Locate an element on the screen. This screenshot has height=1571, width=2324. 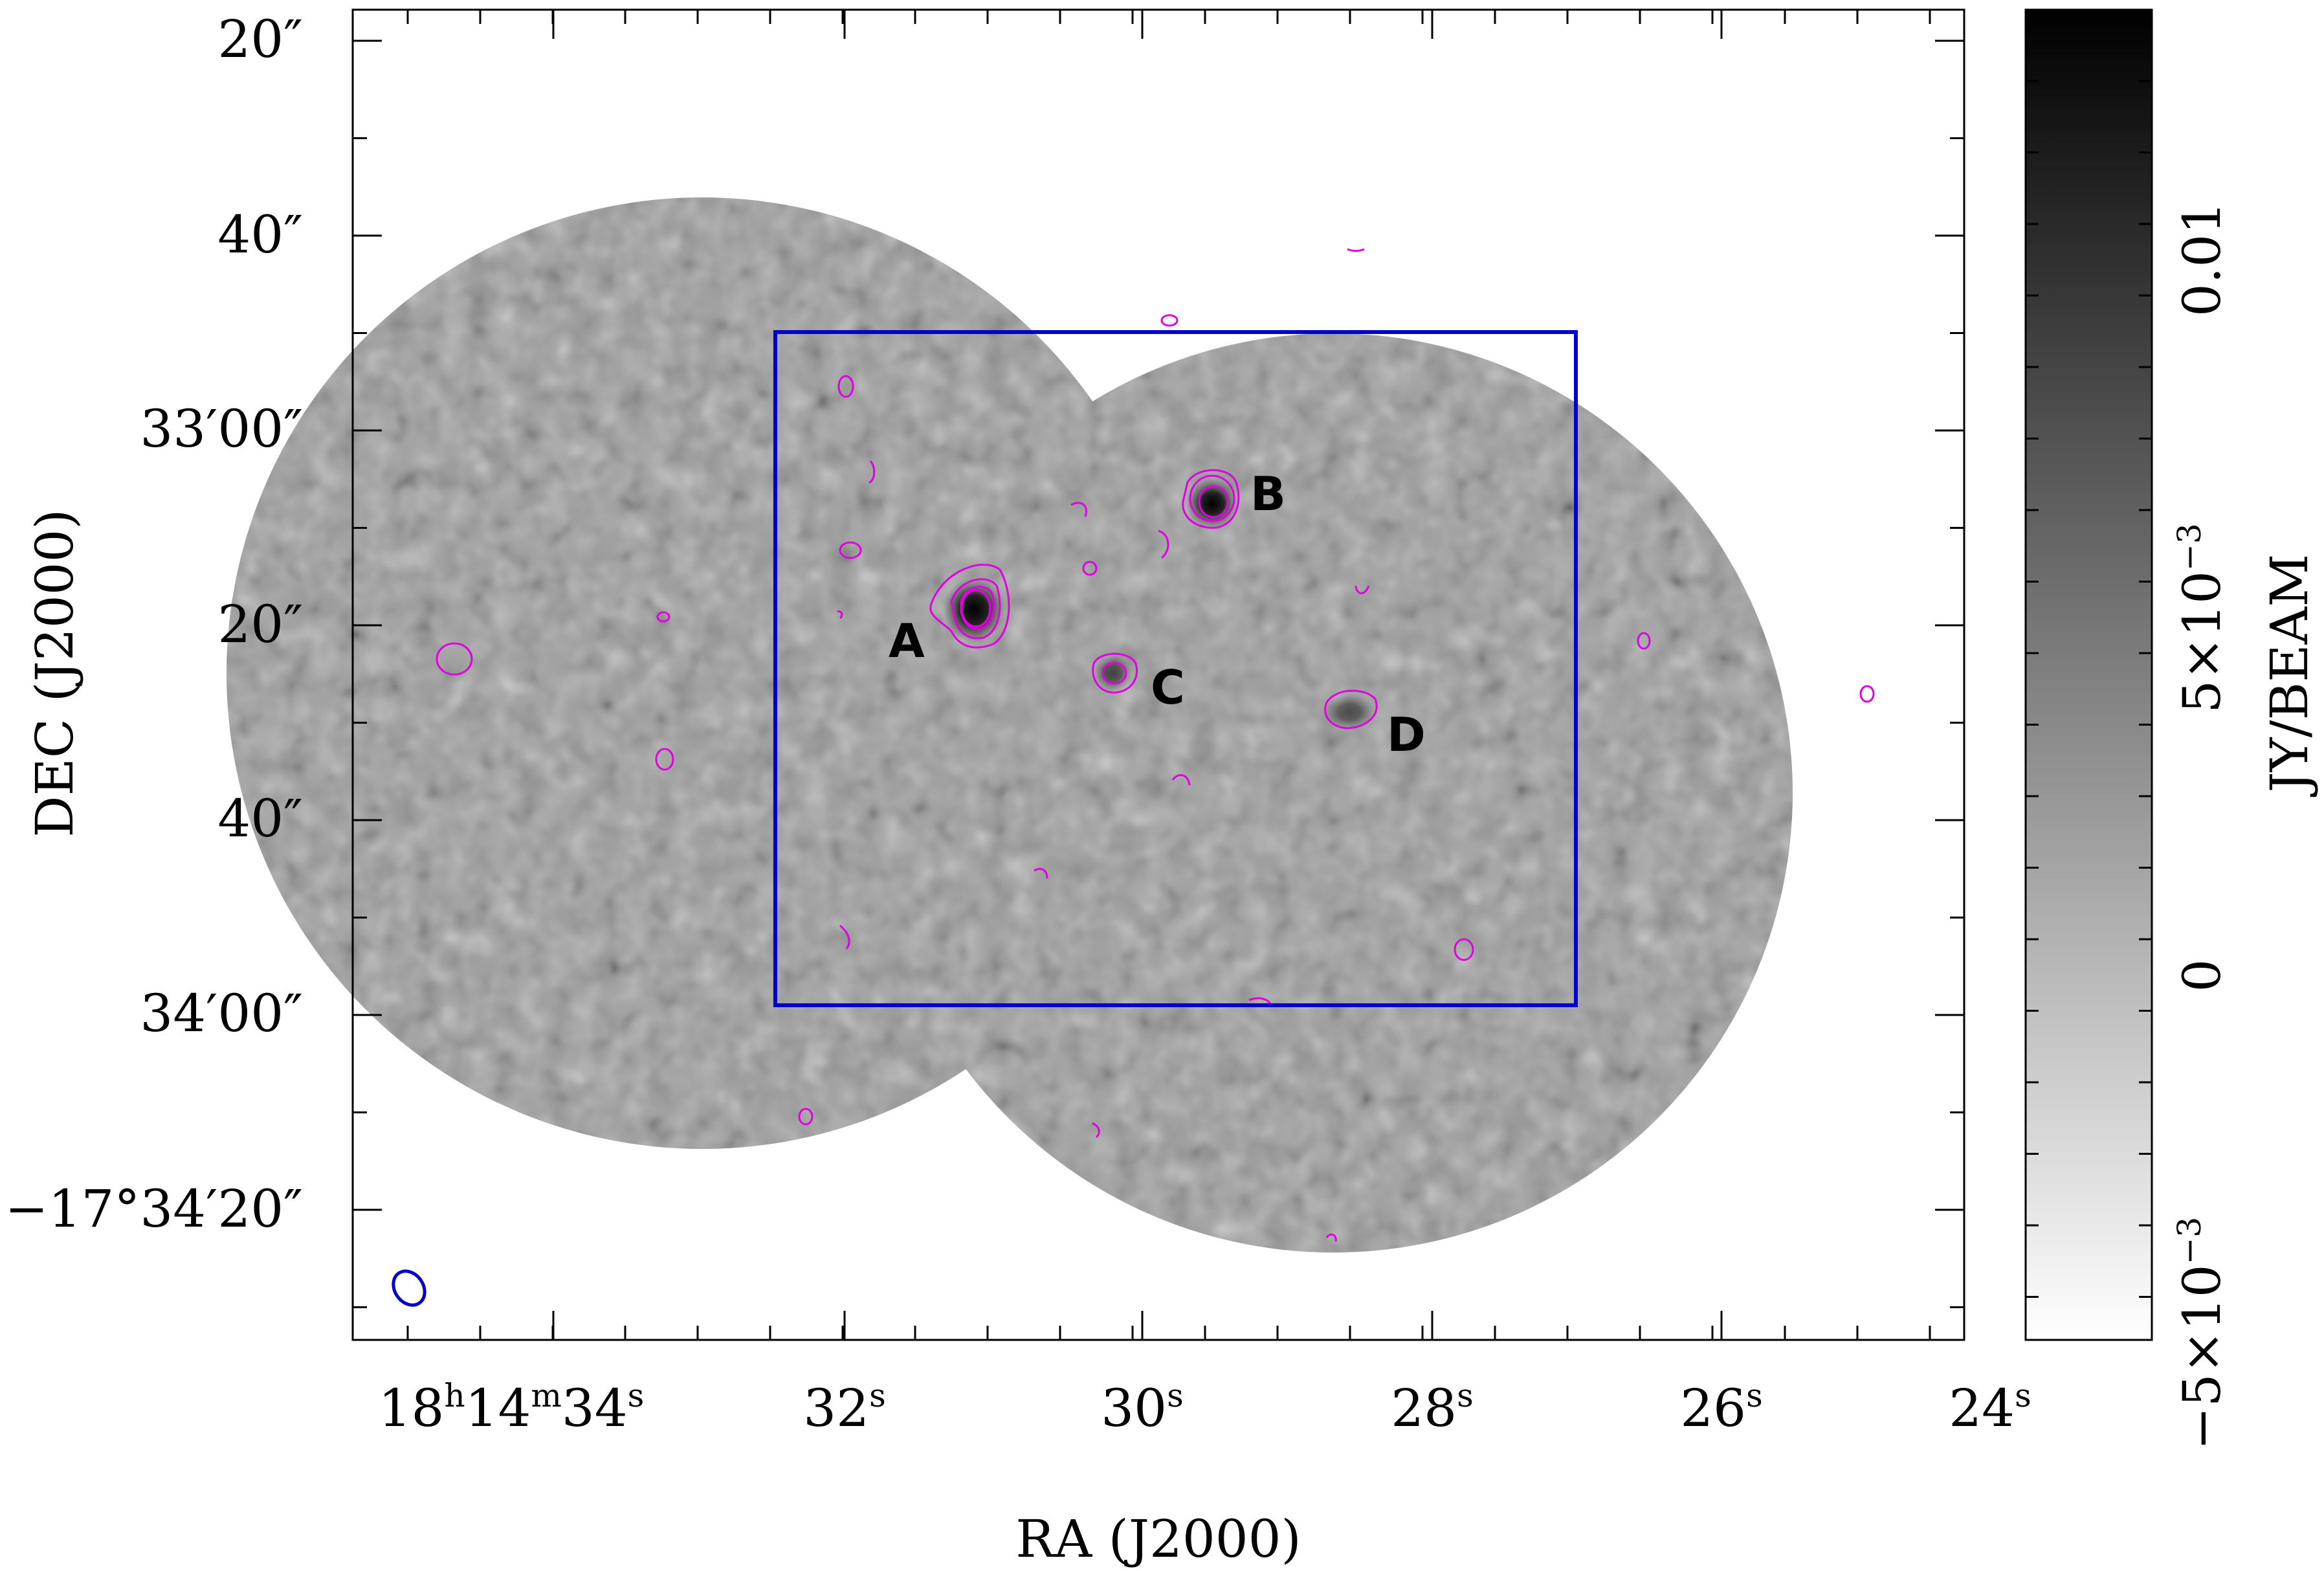
contour-A-outer is located at coordinates (969, 606).